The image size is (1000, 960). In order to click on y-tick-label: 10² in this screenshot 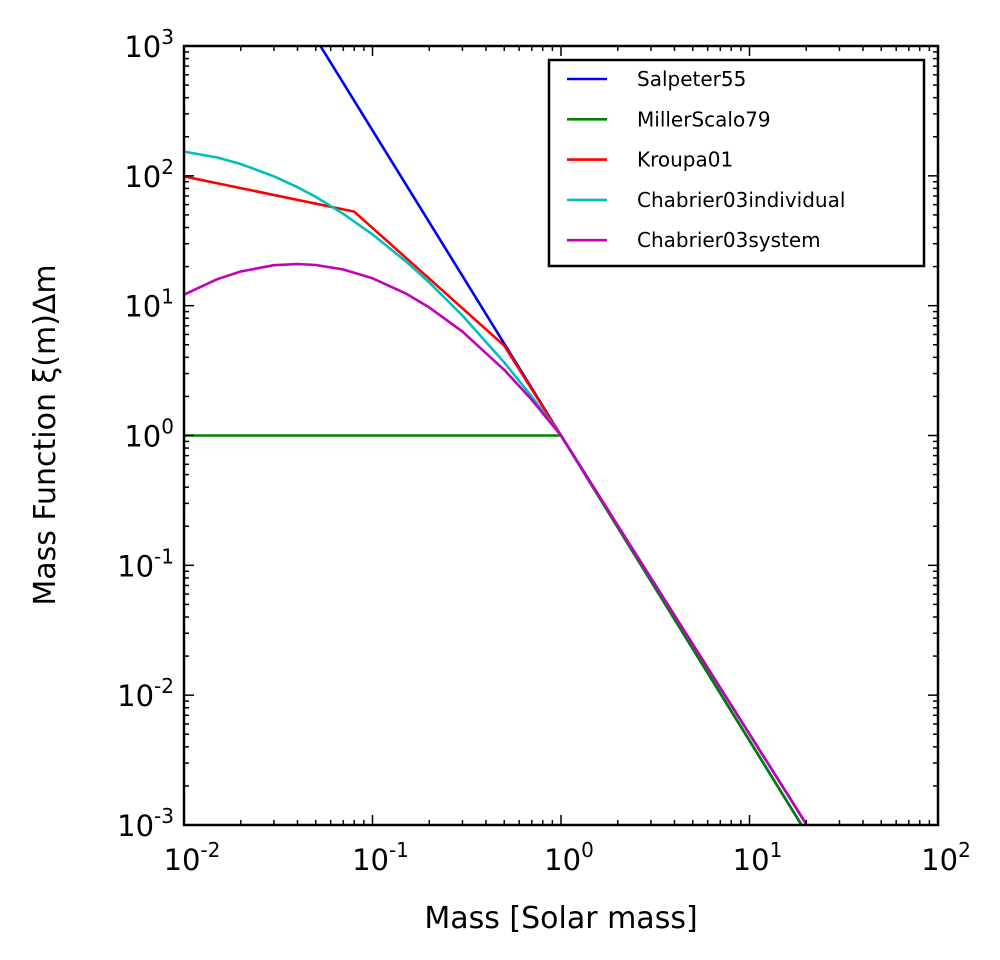, I will do `click(149, 174)`.